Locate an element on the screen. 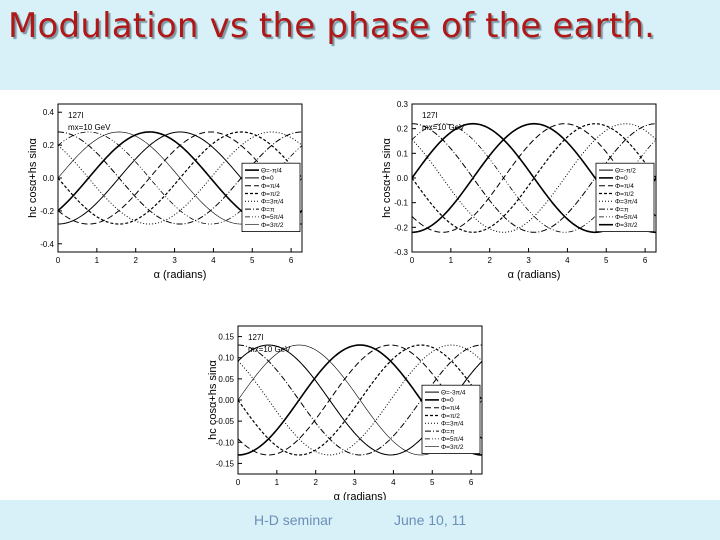 The image size is (720, 540). footer-event-name: H-D seminar is located at coordinates (293, 520).